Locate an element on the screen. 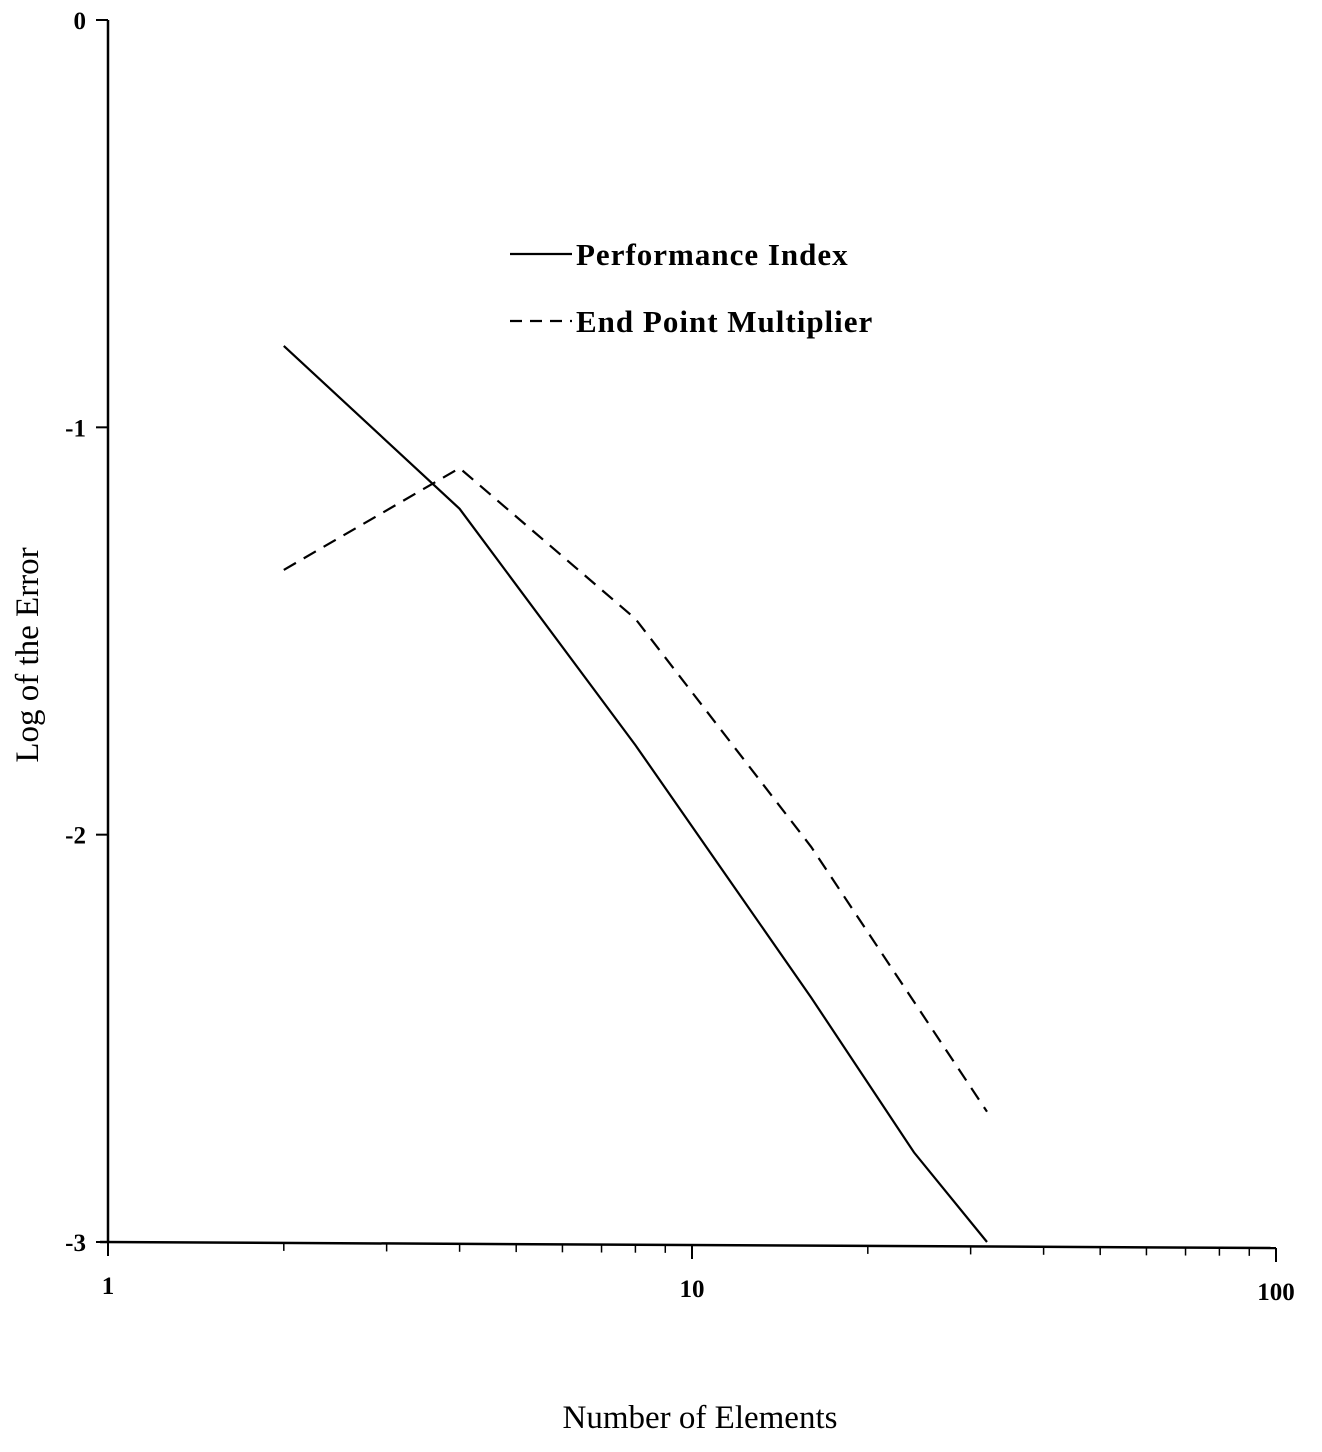 The width and height of the screenshot is (1322, 1452). y-axis-title: Log of the Error is located at coordinates (28, 654).